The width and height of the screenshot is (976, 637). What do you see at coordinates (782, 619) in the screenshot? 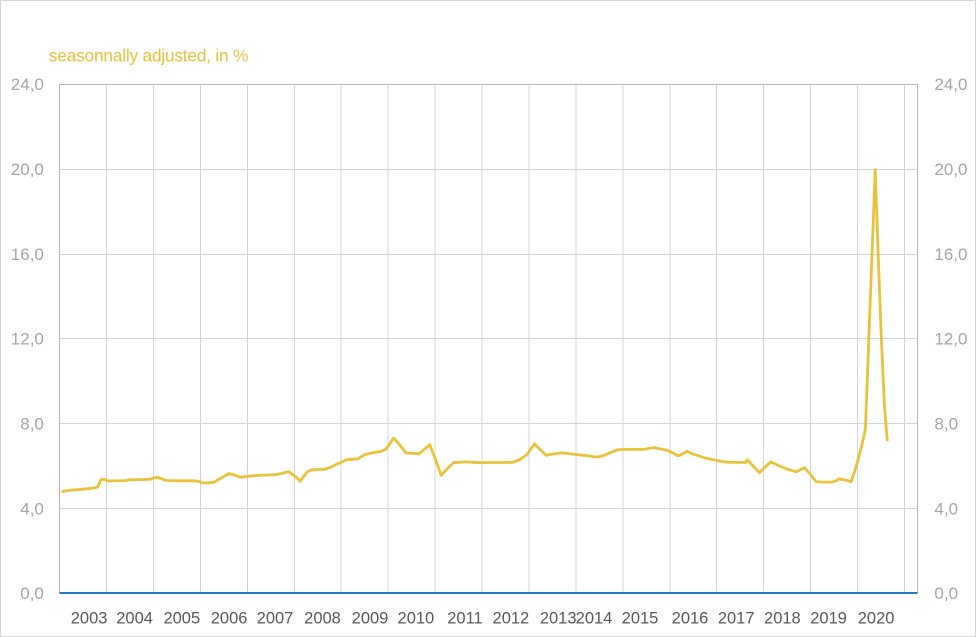
I see `svg-text: 2018` at bounding box center [782, 619].